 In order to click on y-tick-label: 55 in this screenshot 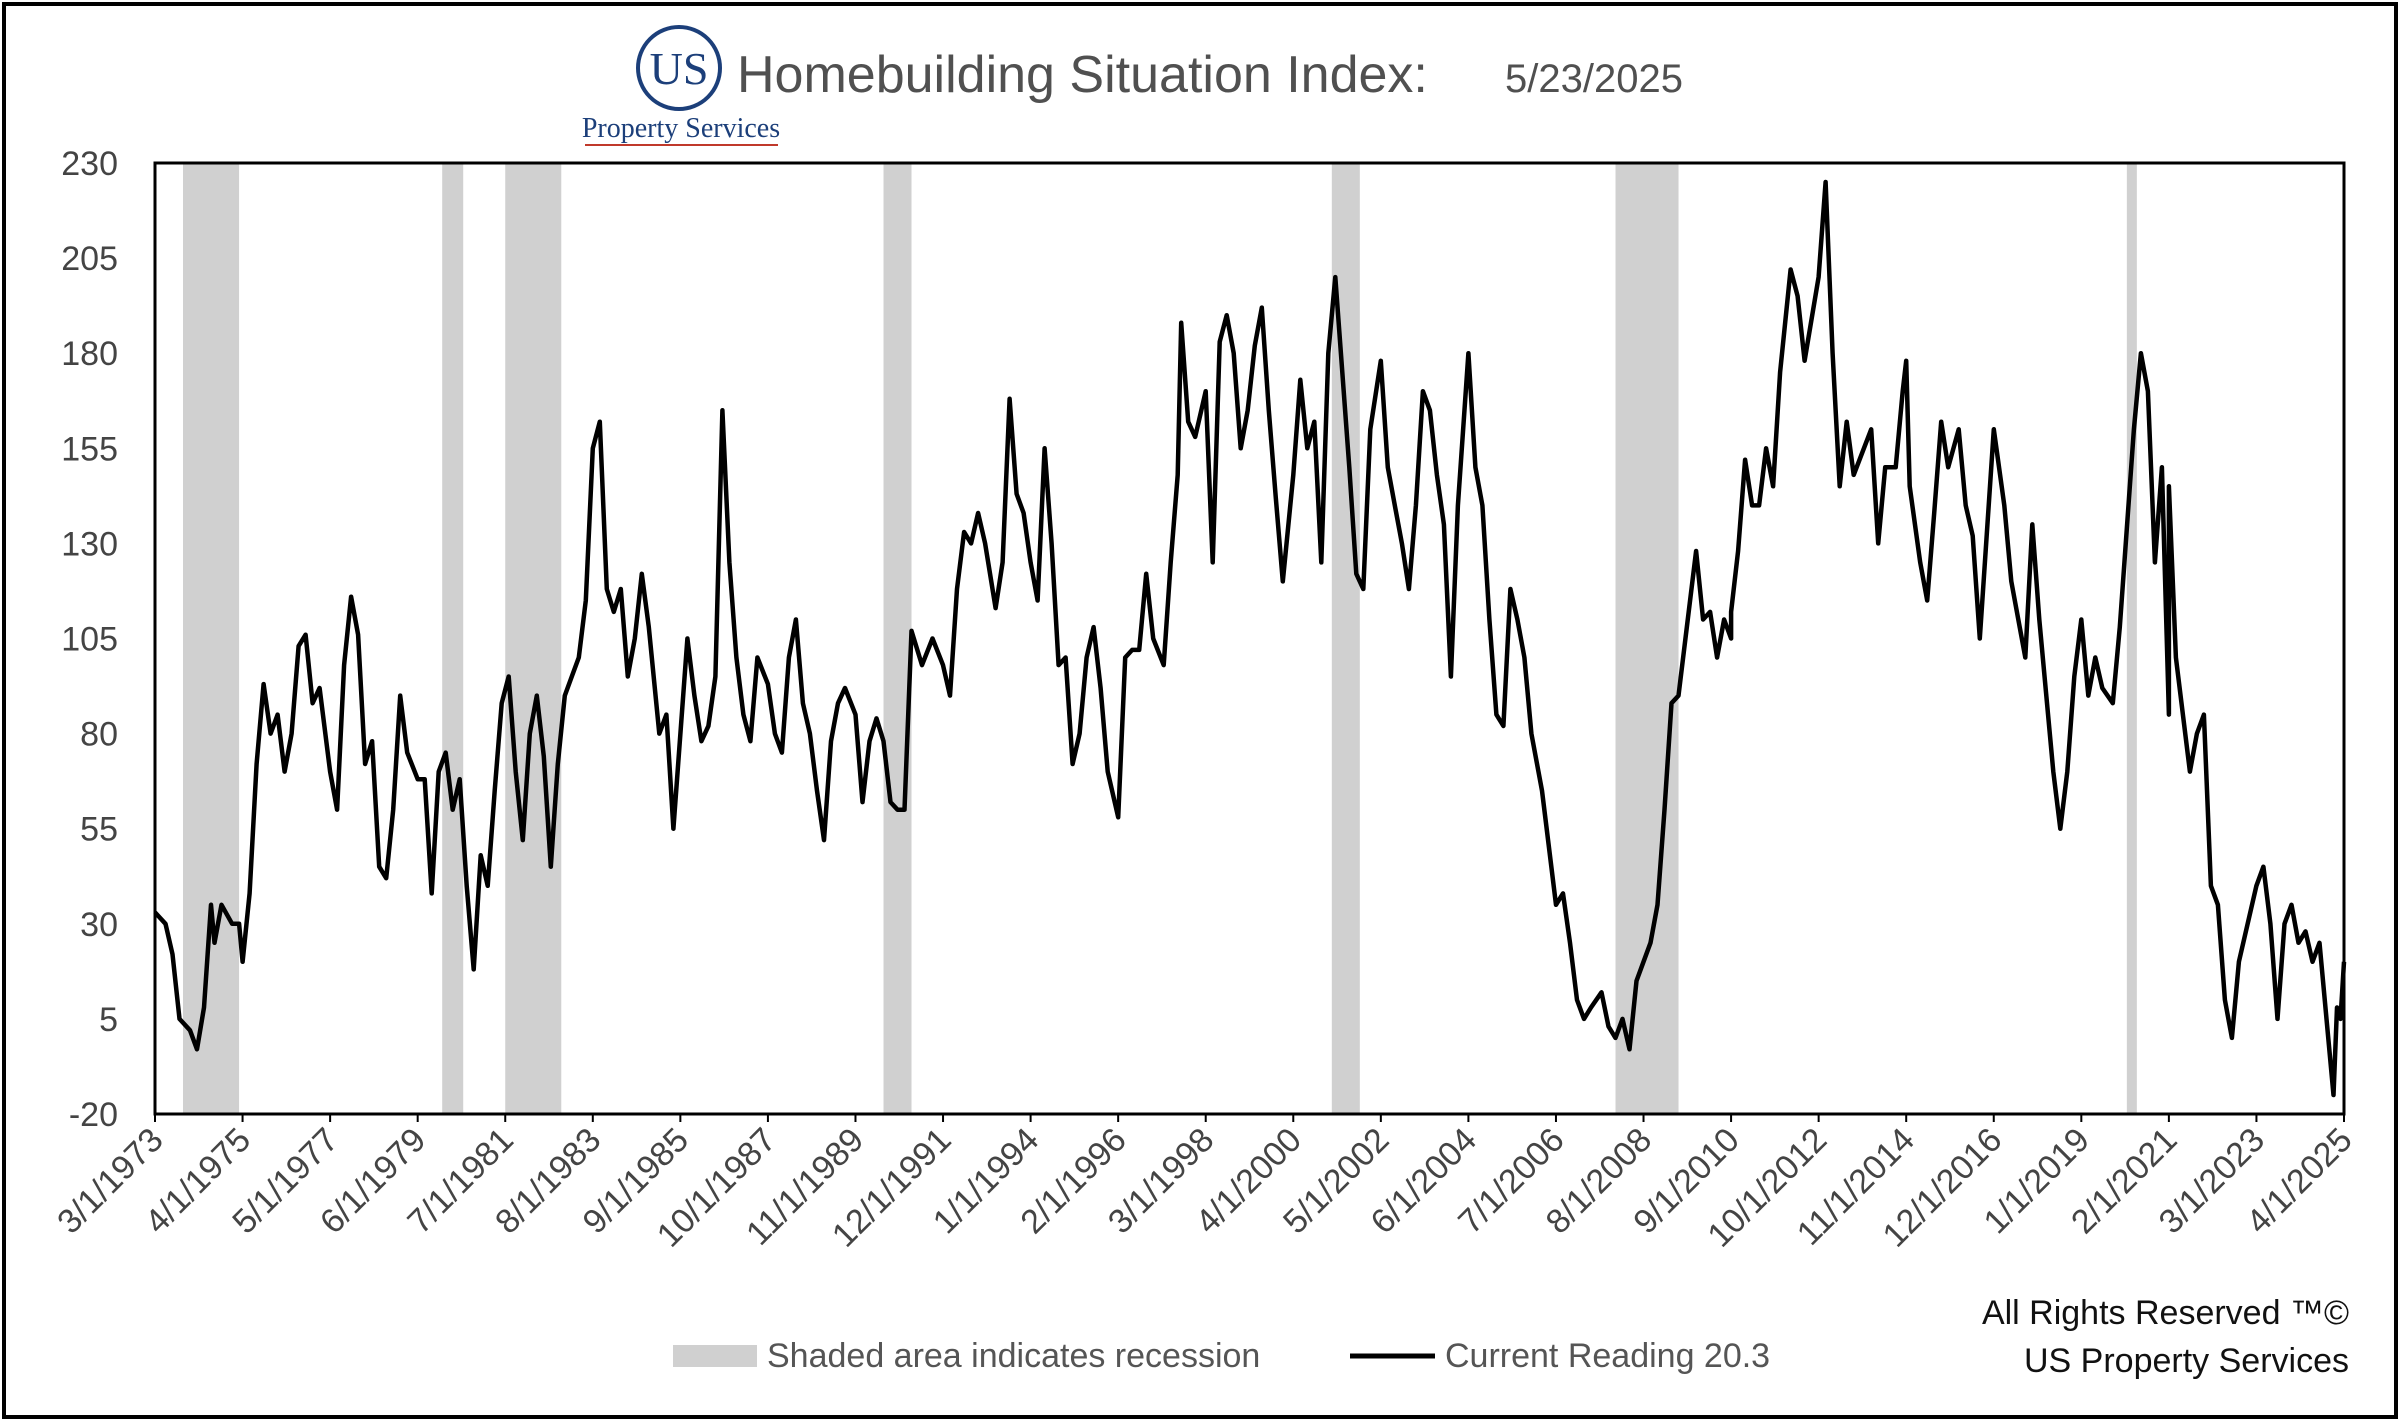, I will do `click(99, 830)`.